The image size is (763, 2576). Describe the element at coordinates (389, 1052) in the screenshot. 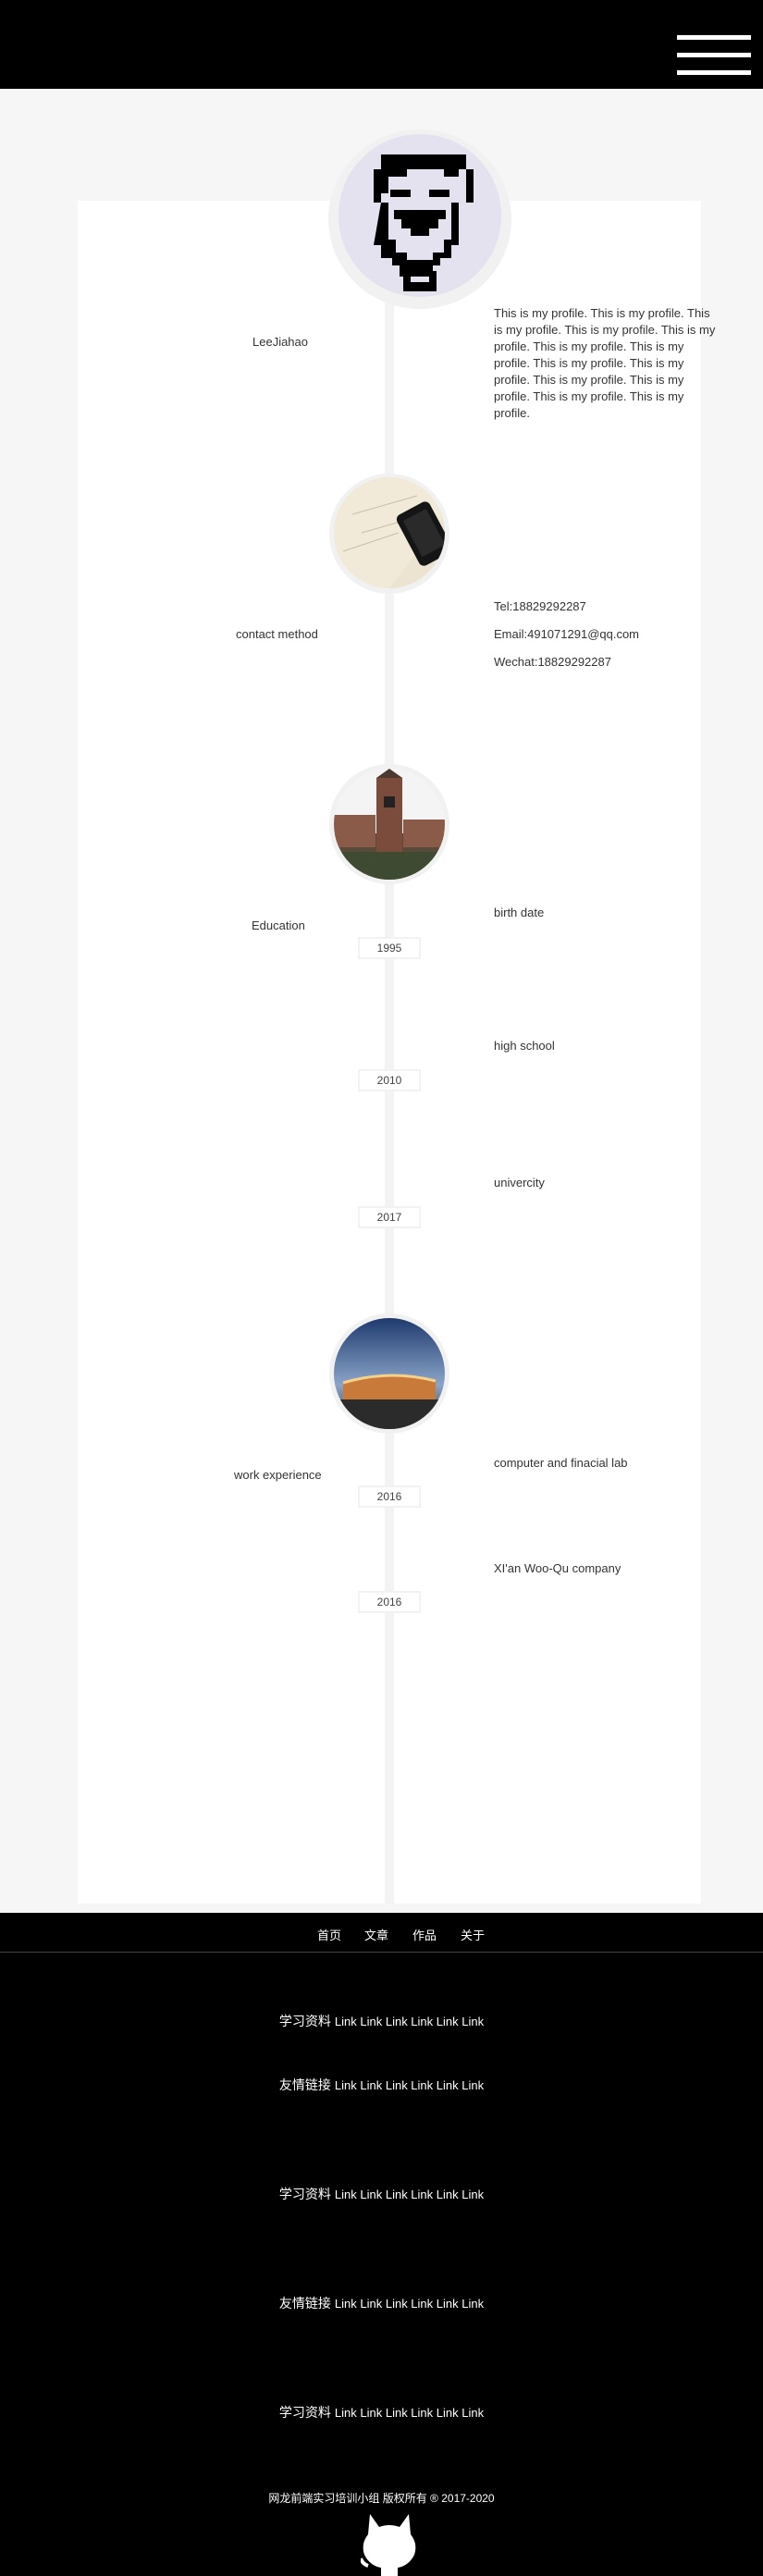

I see `timeline-line` at that location.